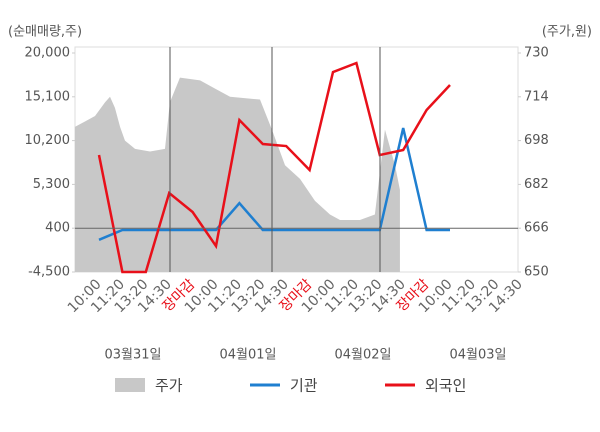 Image resolution: width=600 pixels, height=432 pixels. What do you see at coordinates (304, 386) in the screenshot?
I see `legend-label: 기관` at bounding box center [304, 386].